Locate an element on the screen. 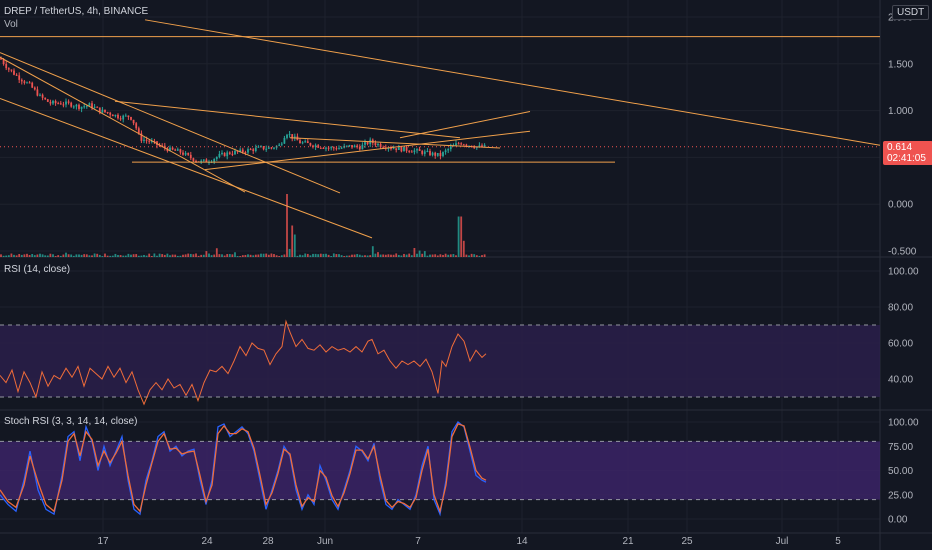 This screenshot has width=932, height=550. rsi-tick-label: 100.00 is located at coordinates (903, 272).